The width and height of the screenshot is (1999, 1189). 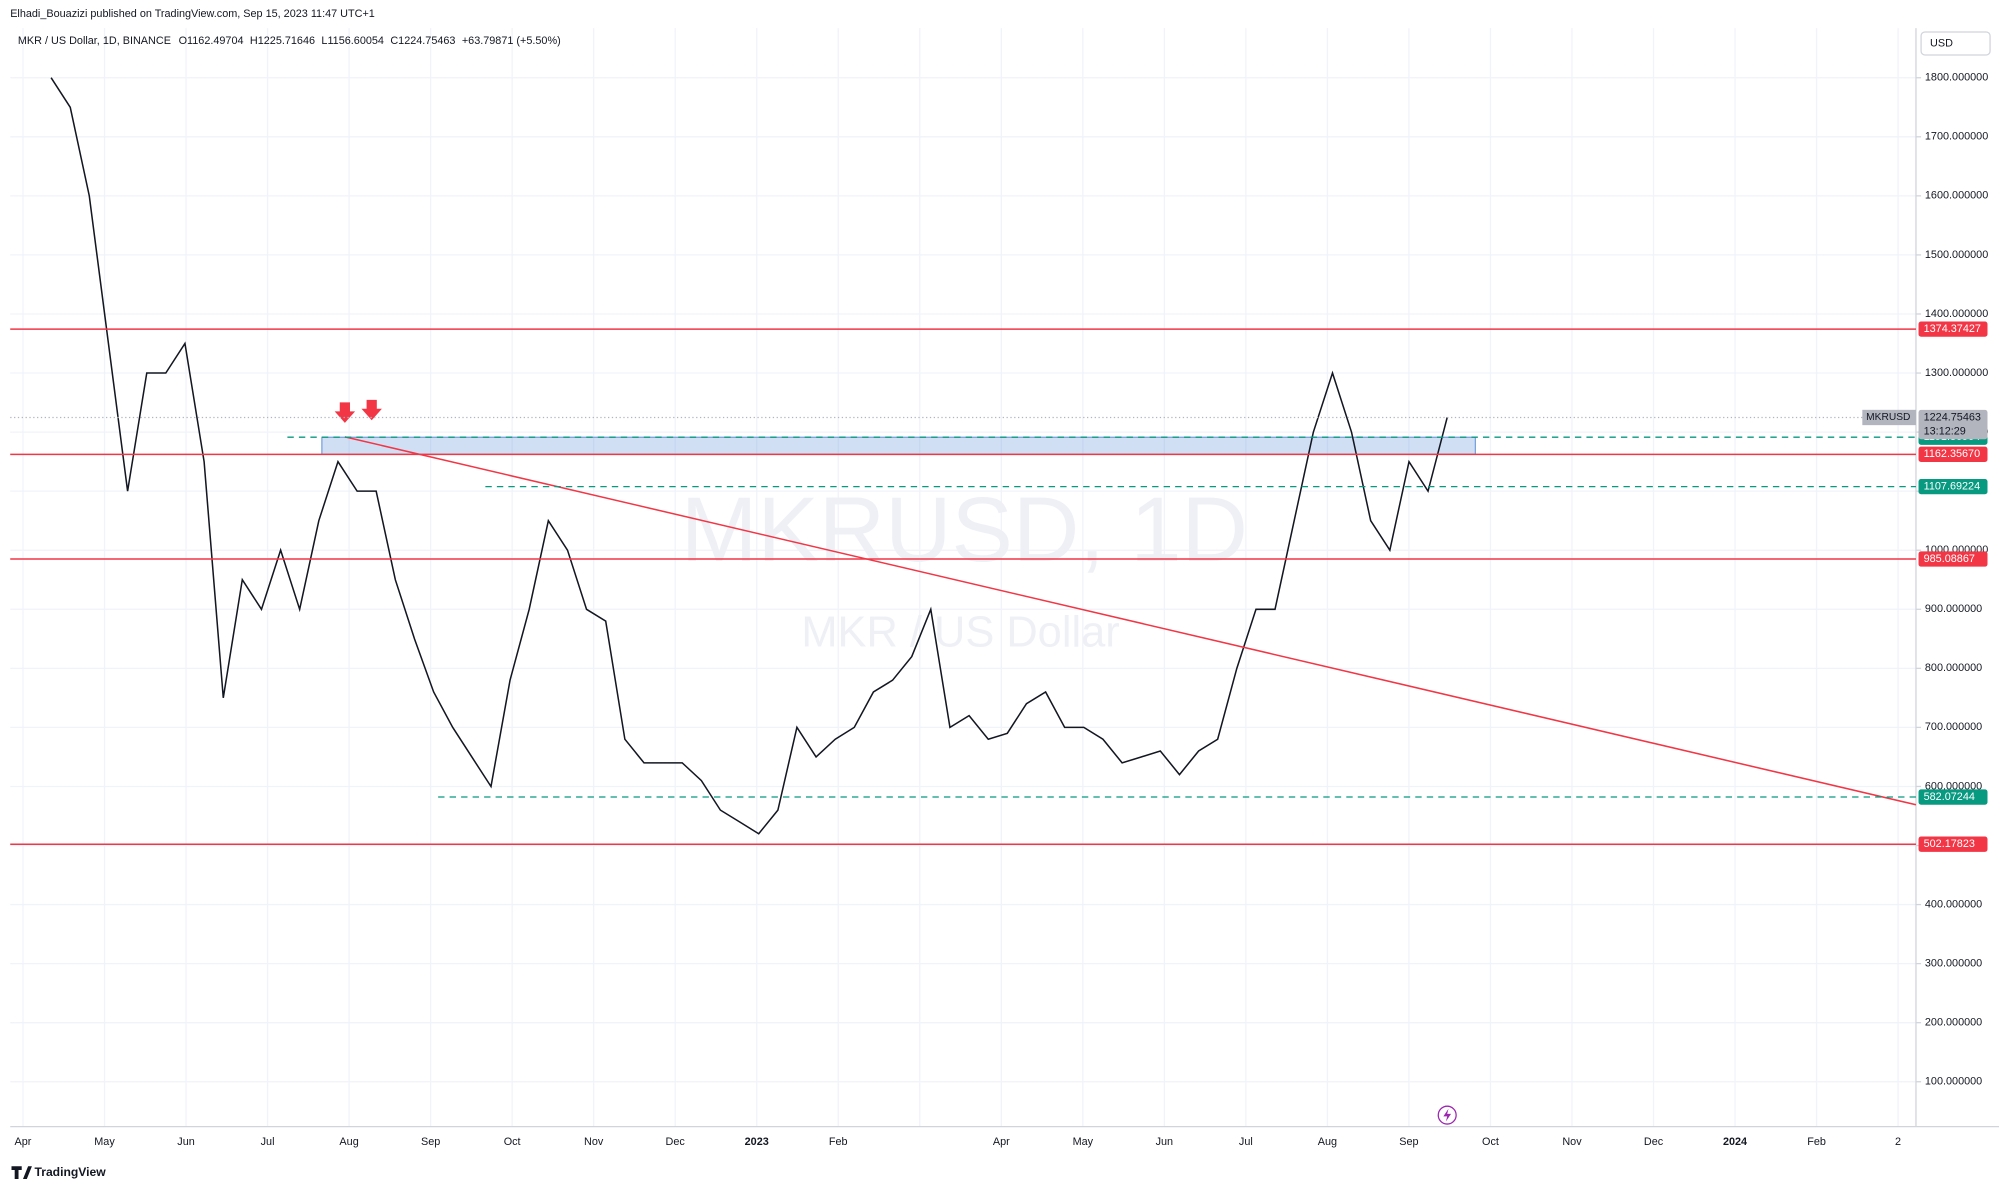 I want to click on level-label: 1374.37427, so click(x=1952, y=329).